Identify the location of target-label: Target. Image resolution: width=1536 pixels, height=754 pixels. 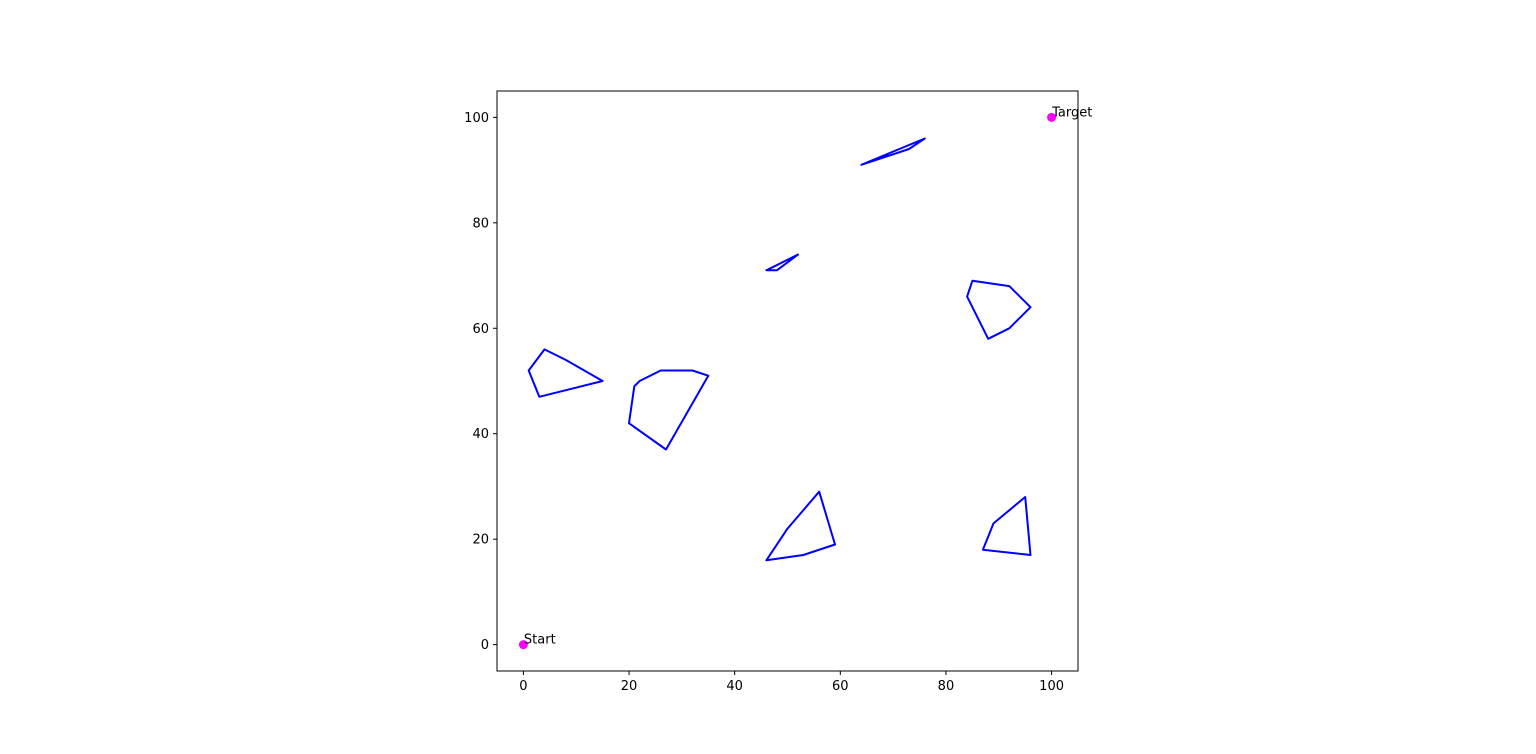
(1071, 112).